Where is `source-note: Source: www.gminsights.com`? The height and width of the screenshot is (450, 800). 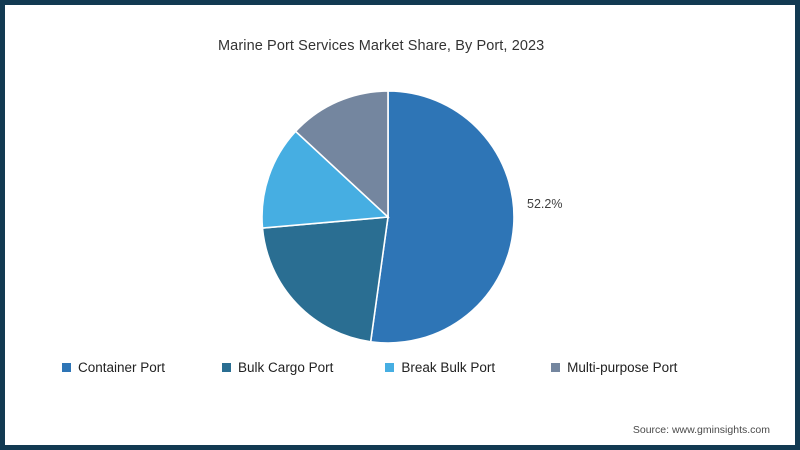 source-note: Source: www.gminsights.com is located at coordinates (701, 430).